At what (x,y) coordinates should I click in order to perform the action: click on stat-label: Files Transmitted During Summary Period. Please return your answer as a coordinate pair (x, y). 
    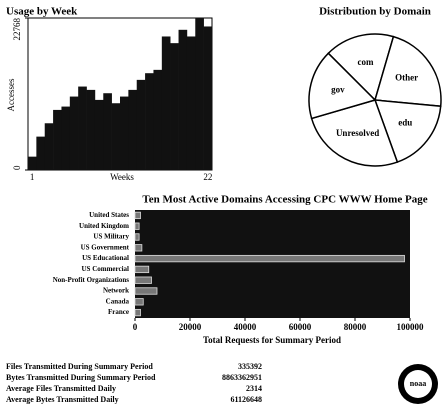
    Looking at the image, I should click on (79, 366).